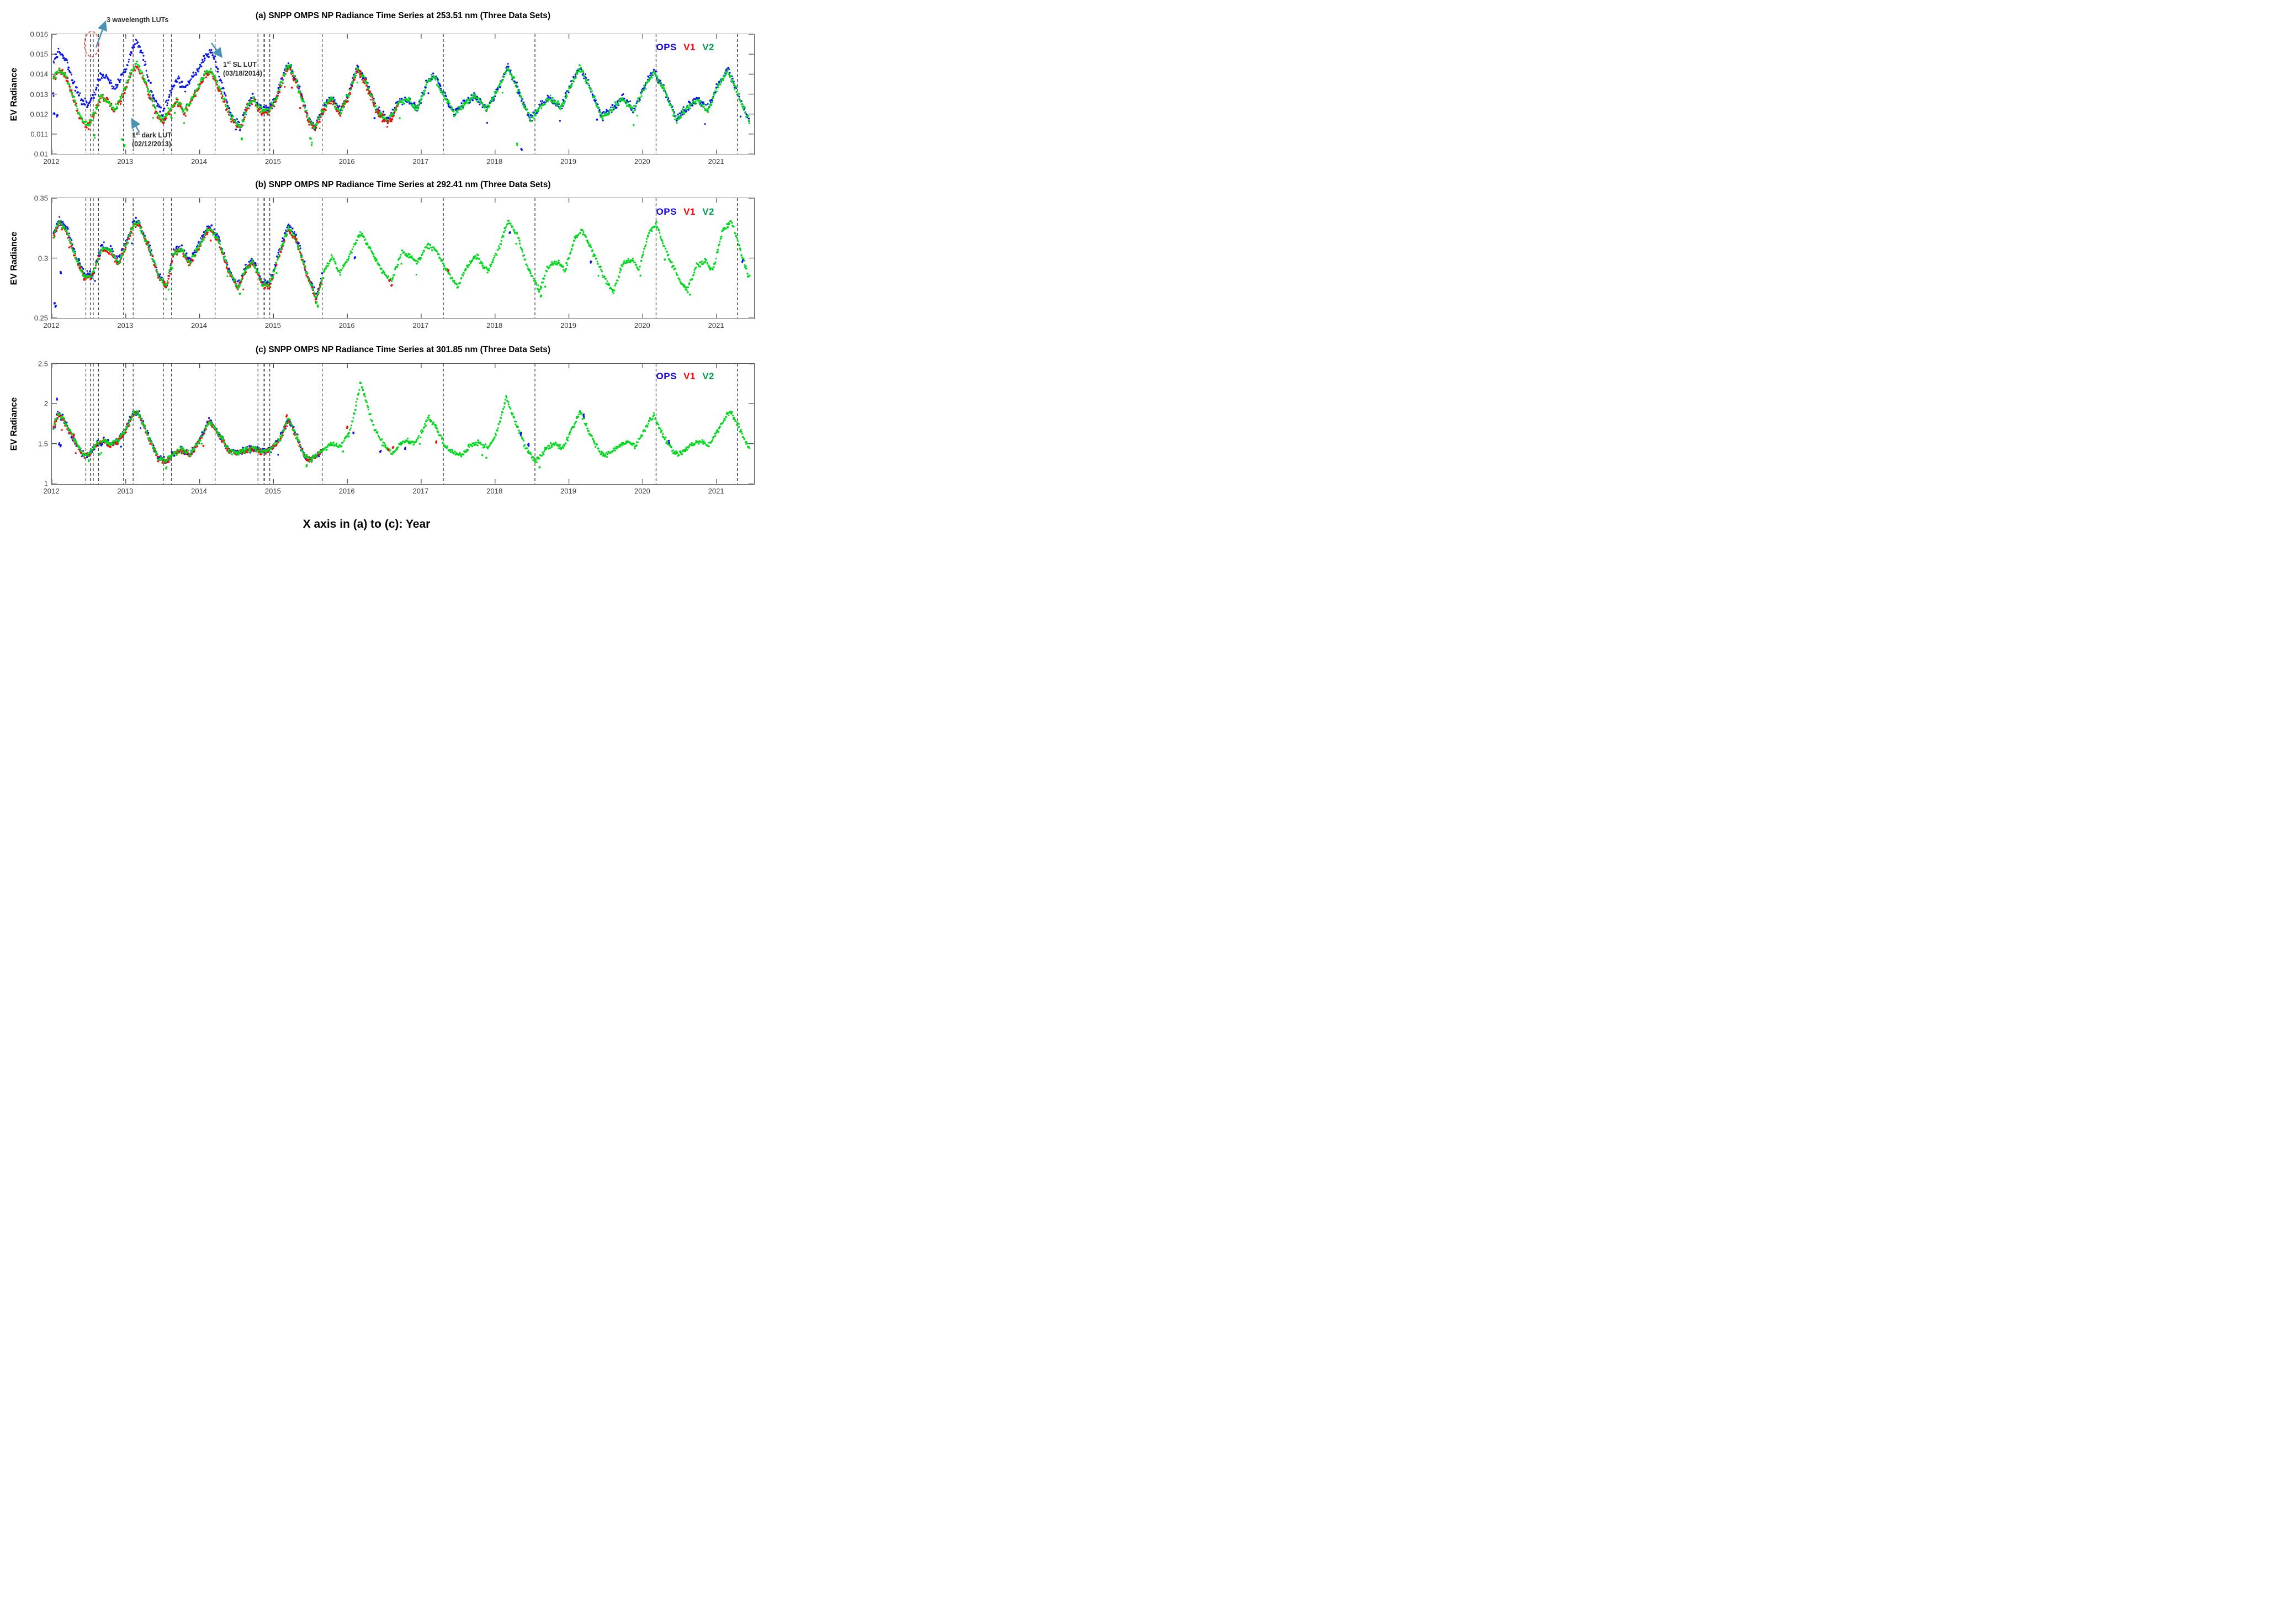 This screenshot has height=1624, width=2285. I want to click on panel-b-x-tick-label: 2018, so click(494, 325).